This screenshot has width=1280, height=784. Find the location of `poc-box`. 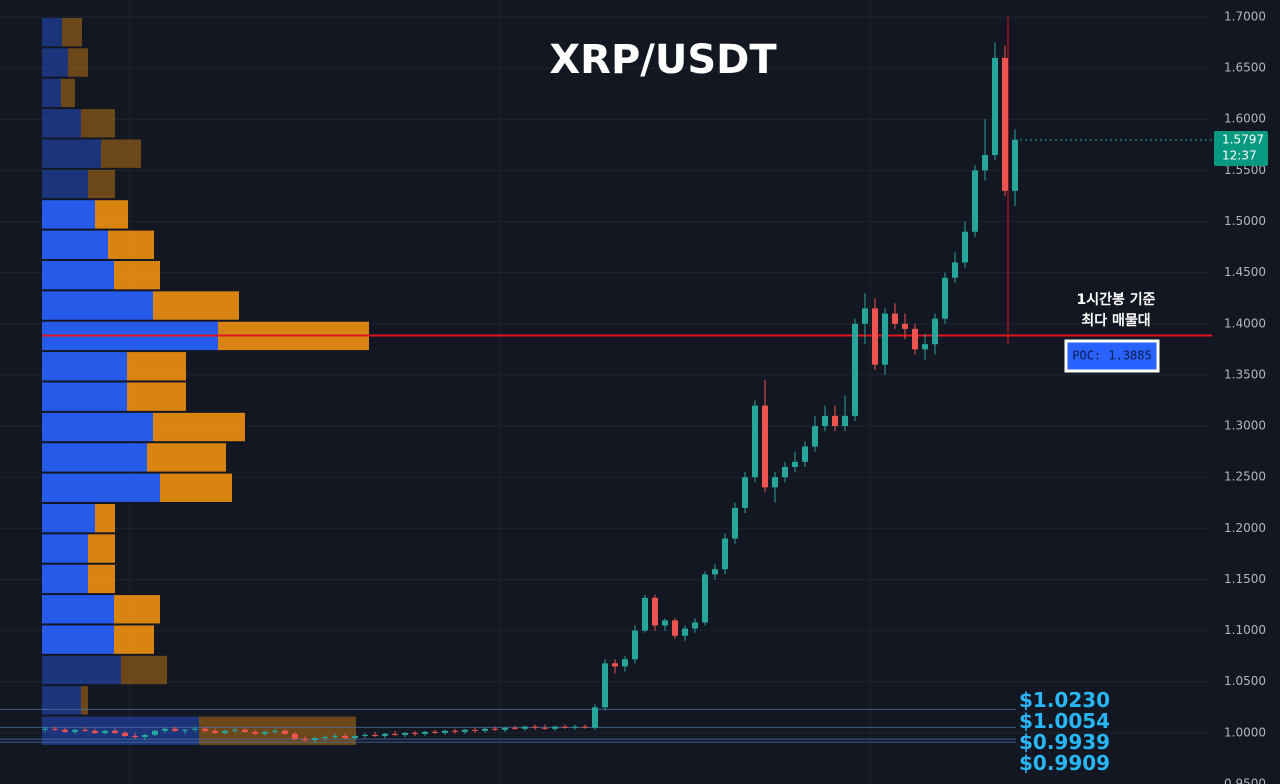

poc-box is located at coordinates (1112, 356).